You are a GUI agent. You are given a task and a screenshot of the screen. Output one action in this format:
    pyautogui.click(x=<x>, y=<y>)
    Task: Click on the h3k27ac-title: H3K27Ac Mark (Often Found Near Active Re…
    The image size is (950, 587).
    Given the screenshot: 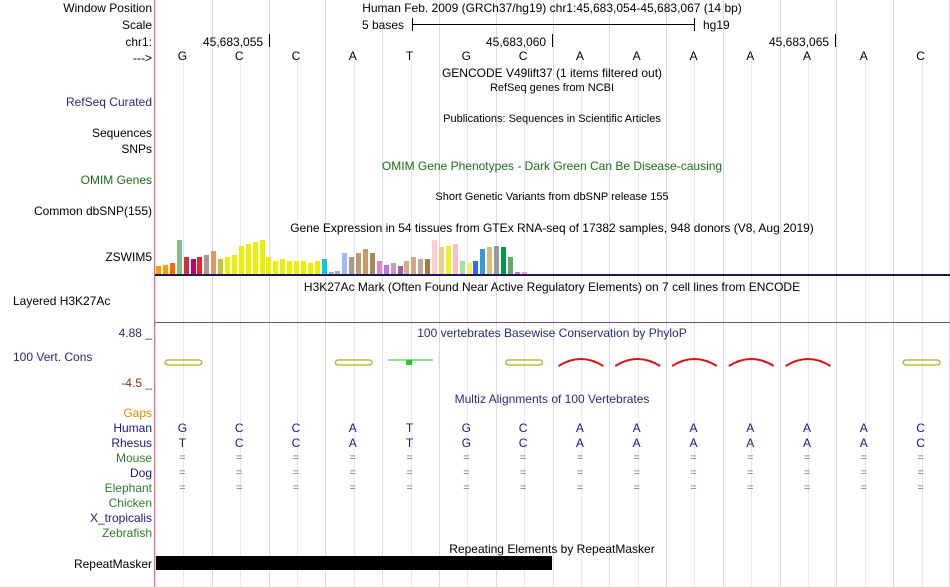 What is the action you would take?
    pyautogui.click(x=552, y=287)
    